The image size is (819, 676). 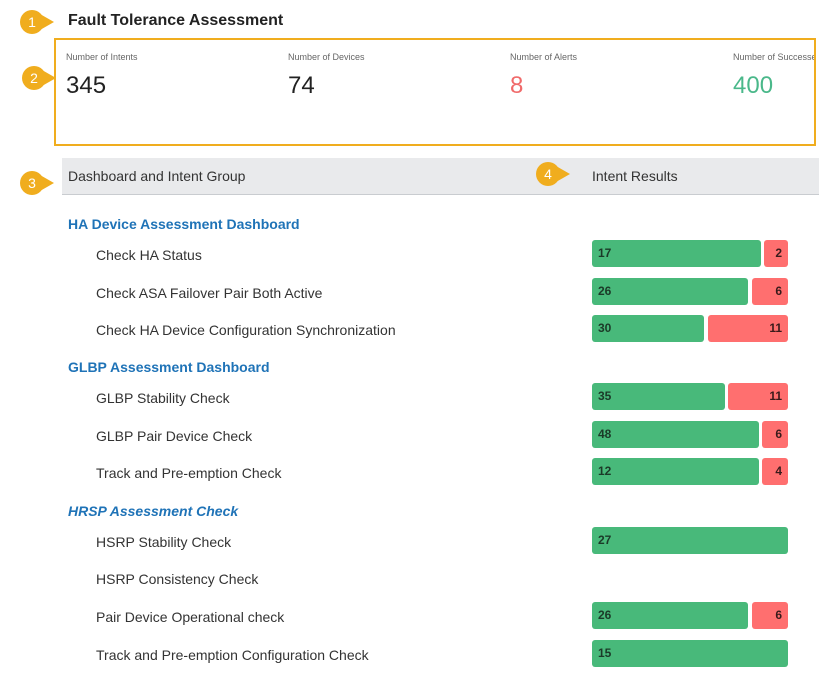 What do you see at coordinates (102, 57) in the screenshot?
I see `stat-label: Number of Intents` at bounding box center [102, 57].